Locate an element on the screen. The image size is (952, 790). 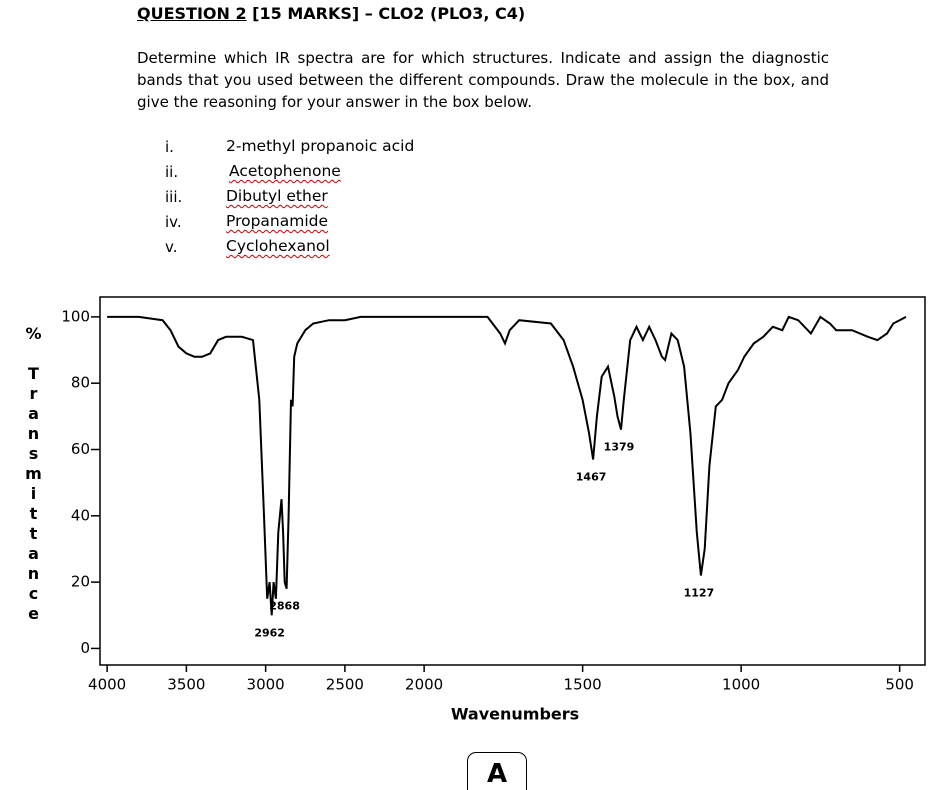
option-name: Propanamide is located at coordinates (277, 221).